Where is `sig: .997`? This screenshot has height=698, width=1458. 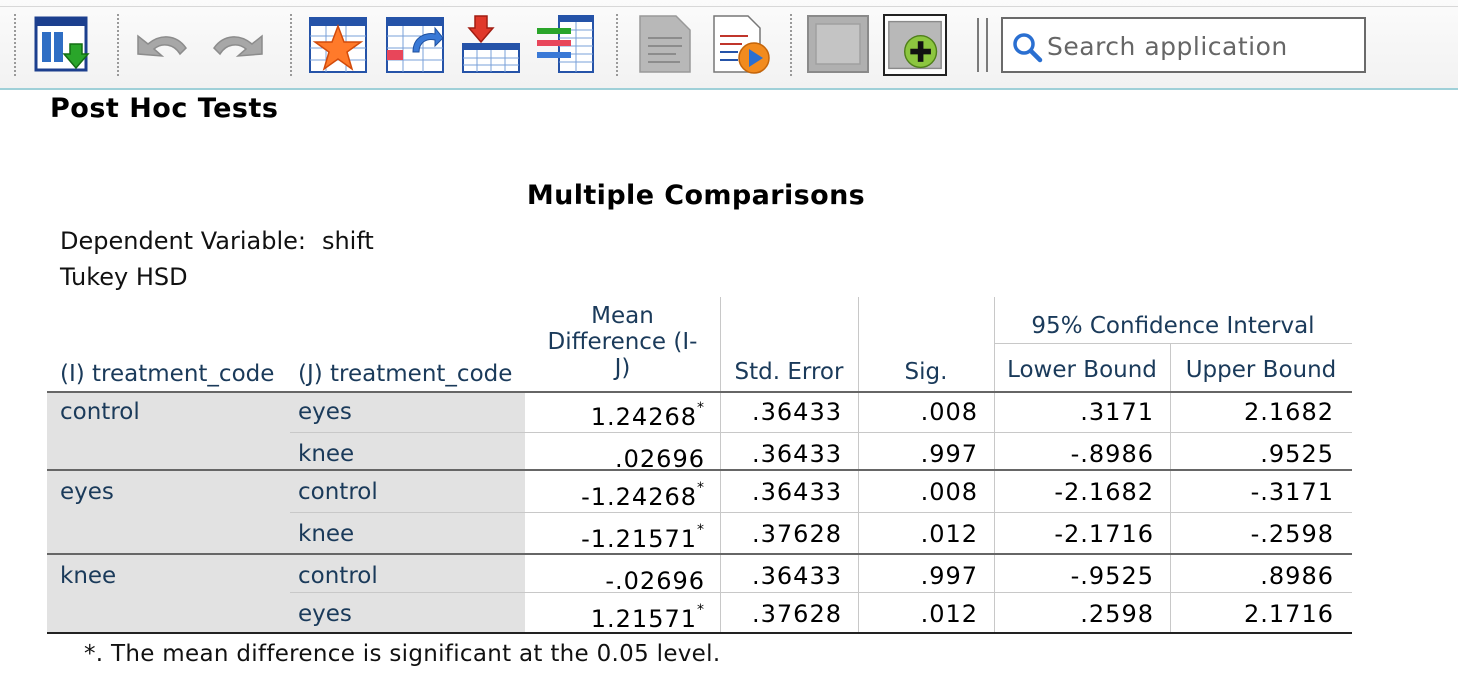 sig: .997 is located at coordinates (949, 576).